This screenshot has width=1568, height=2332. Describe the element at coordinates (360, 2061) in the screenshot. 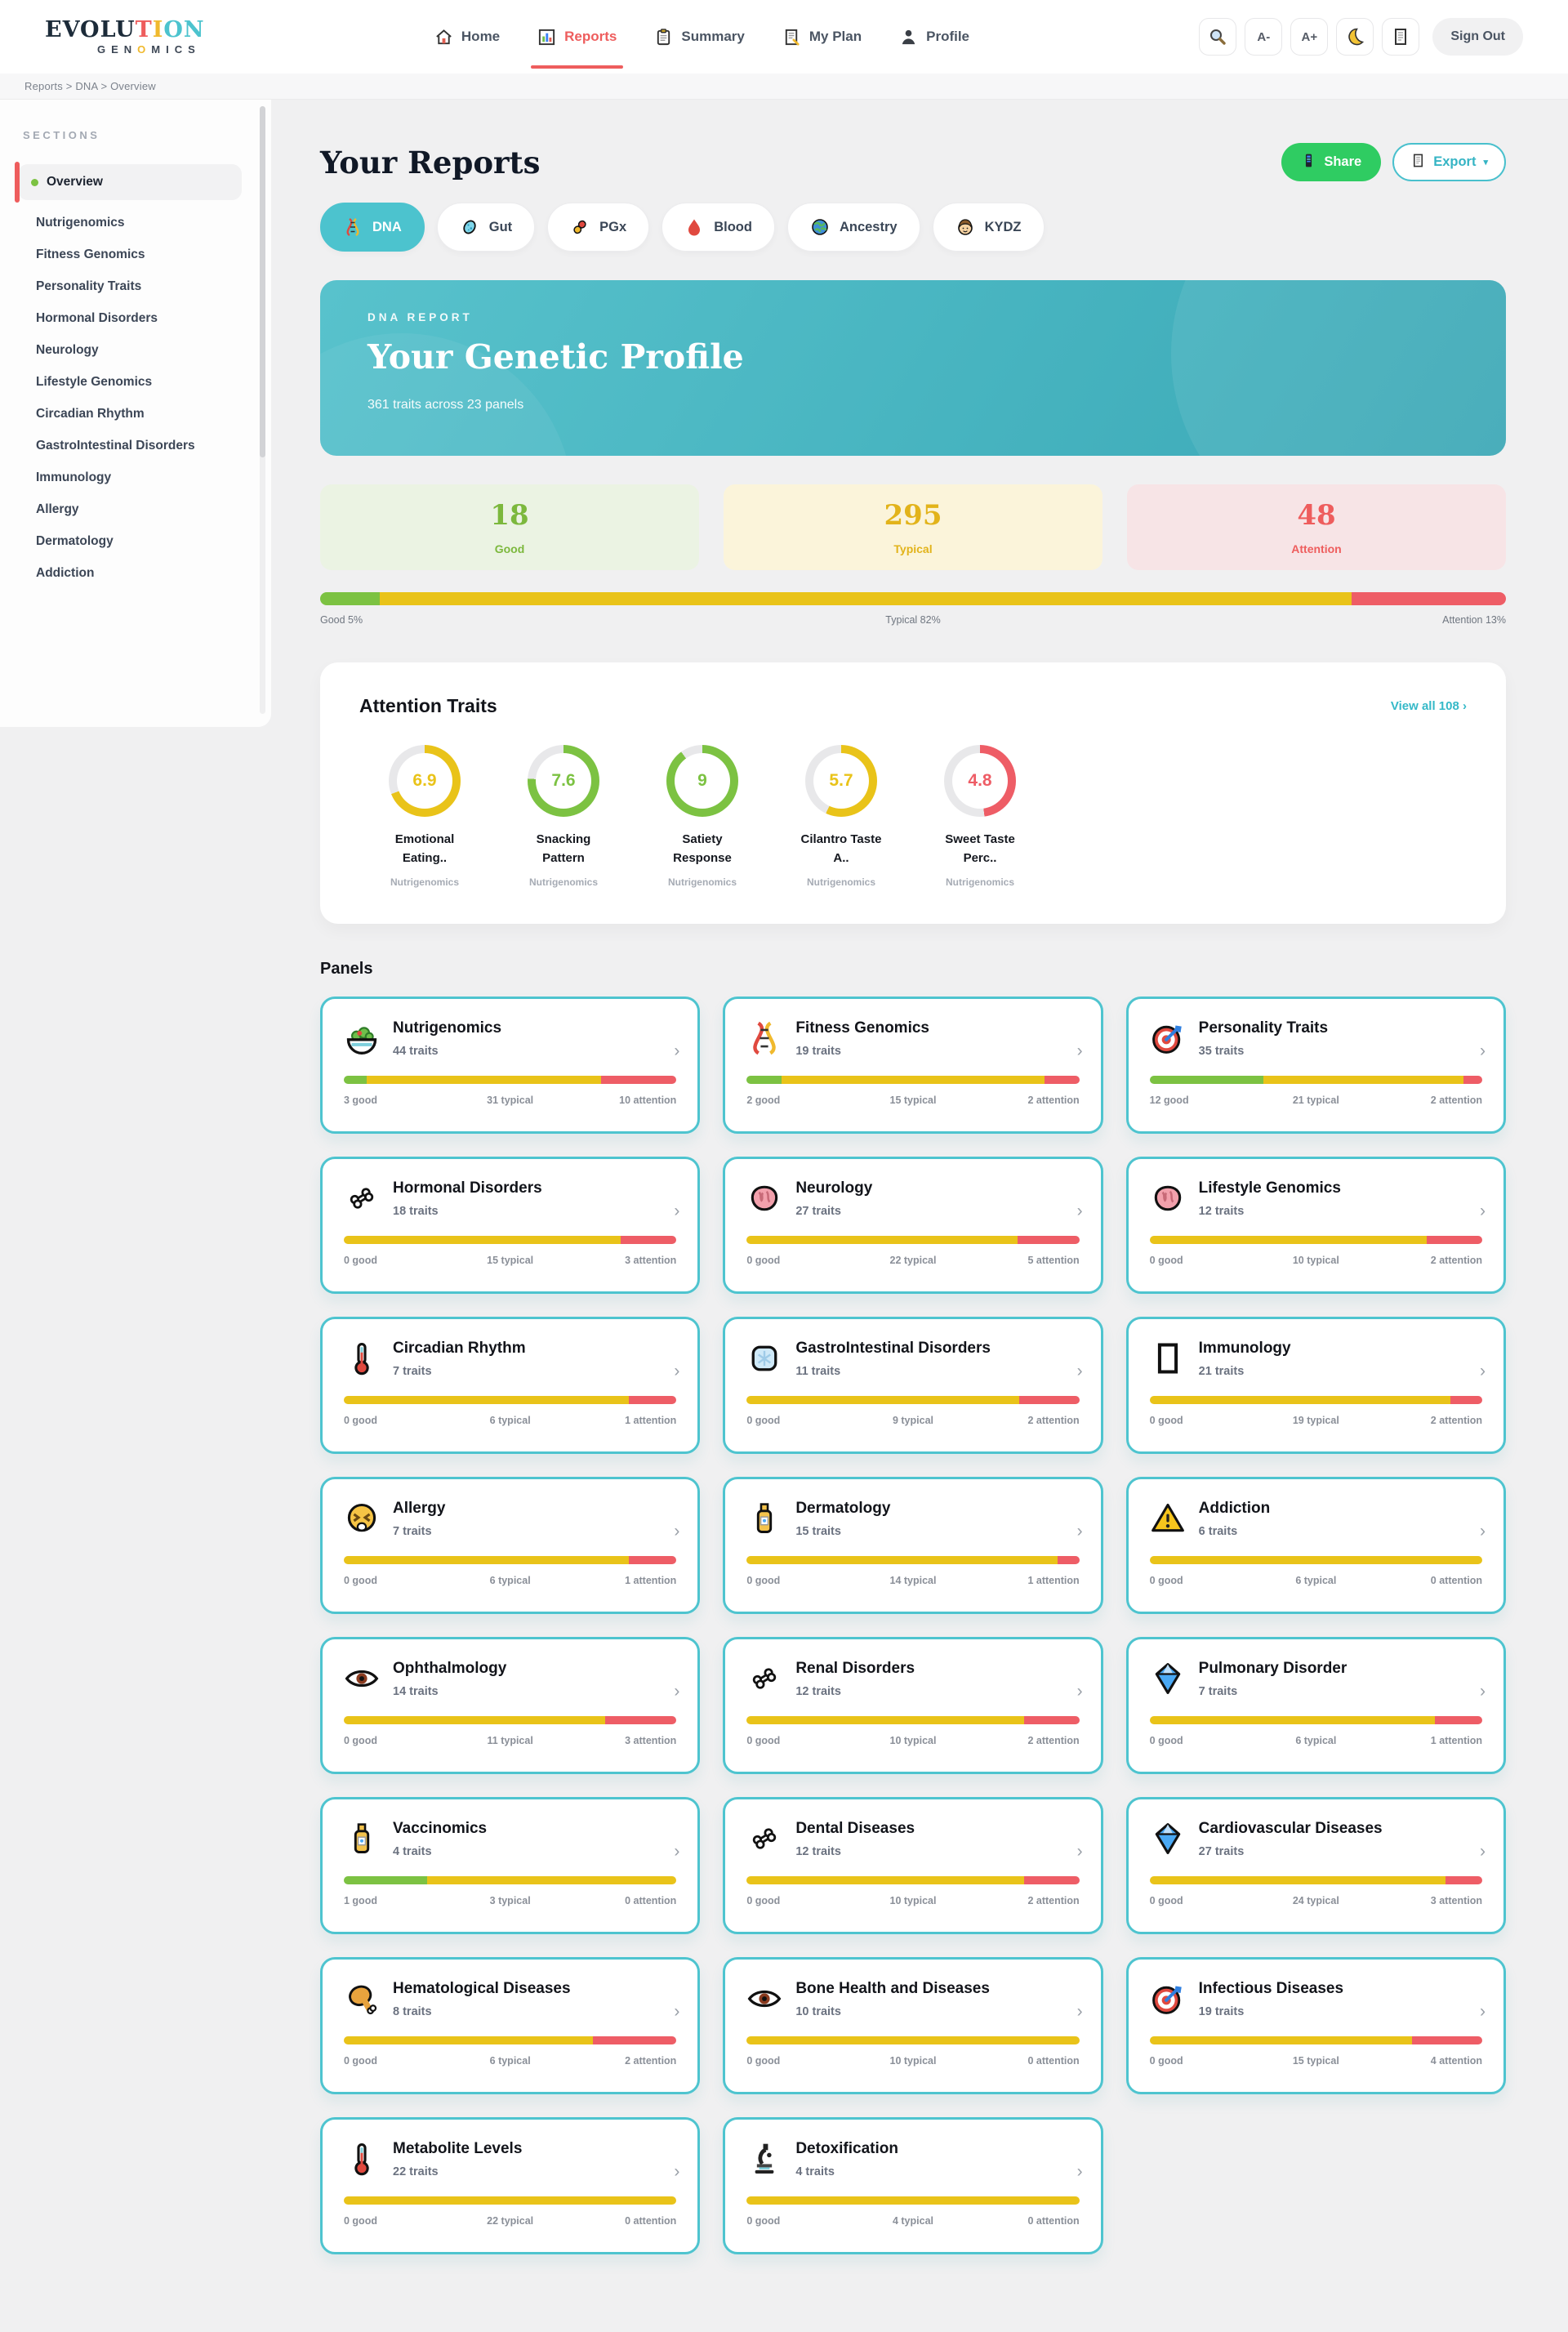

I see `panel-good-label: 0 good` at that location.